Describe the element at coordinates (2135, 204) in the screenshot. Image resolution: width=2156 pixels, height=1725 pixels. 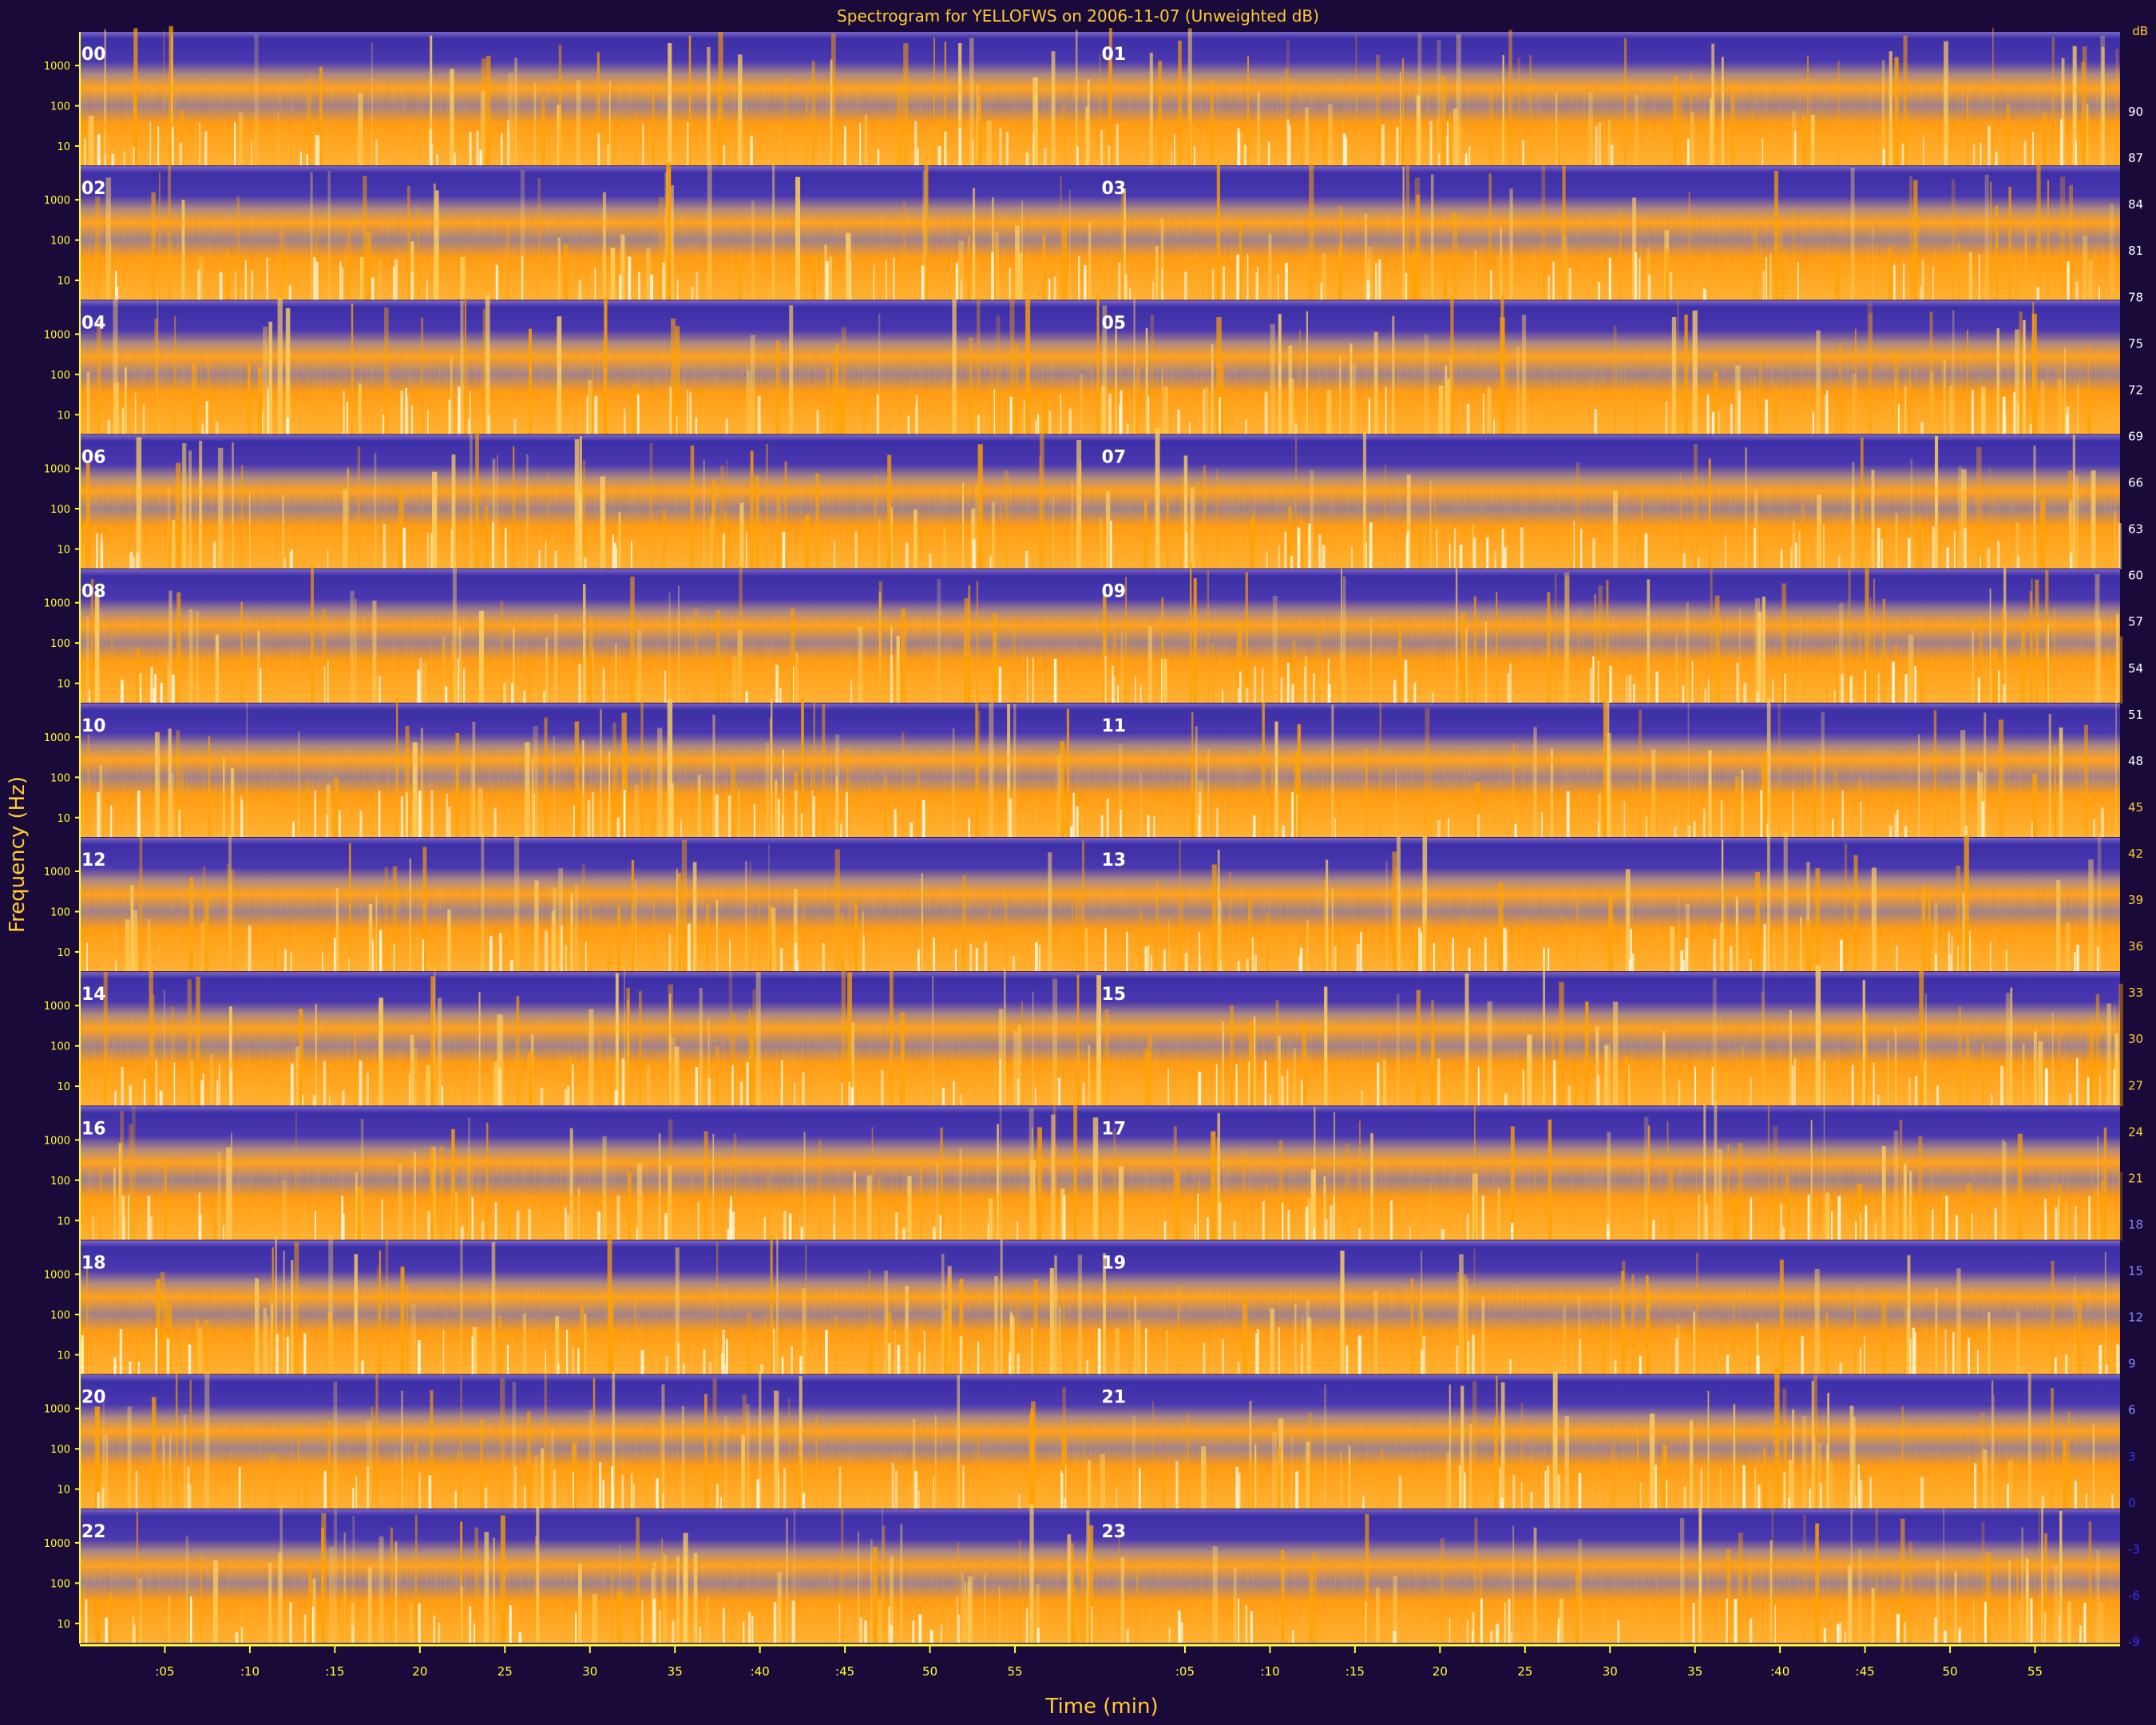
I see `colorbar-tick-label: 84` at that location.